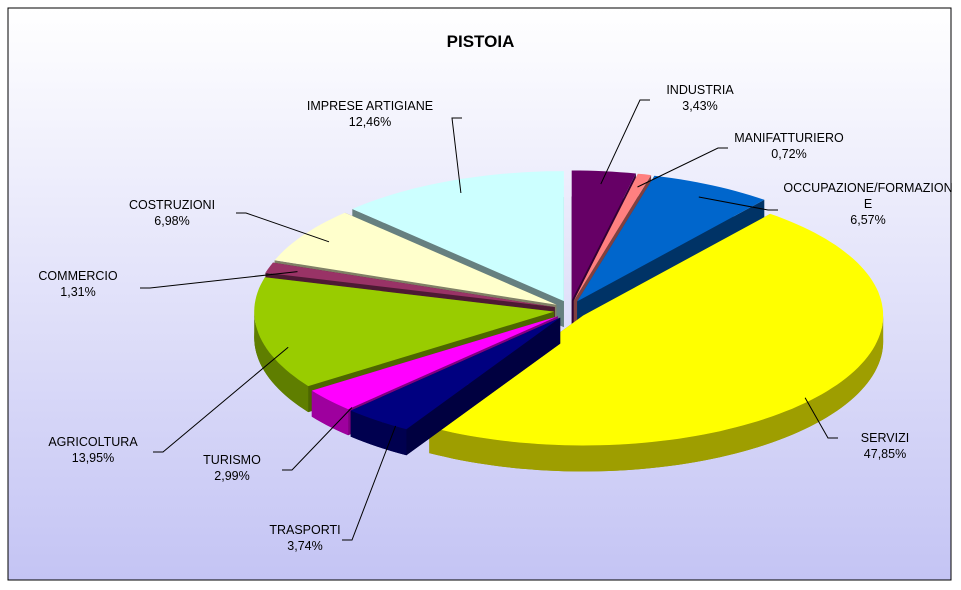 The height and width of the screenshot is (590, 961). What do you see at coordinates (172, 221) in the screenshot?
I see `value-label: 6,98%` at bounding box center [172, 221].